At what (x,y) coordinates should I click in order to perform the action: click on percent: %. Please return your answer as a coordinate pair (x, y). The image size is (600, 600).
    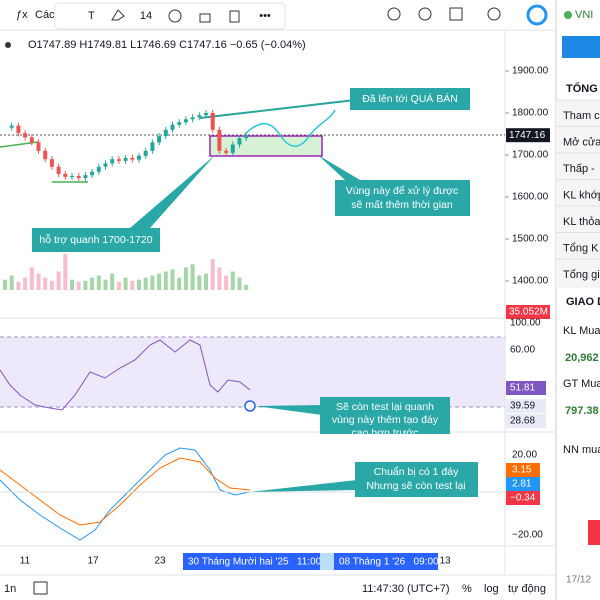
    Looking at the image, I should click on (467, 589).